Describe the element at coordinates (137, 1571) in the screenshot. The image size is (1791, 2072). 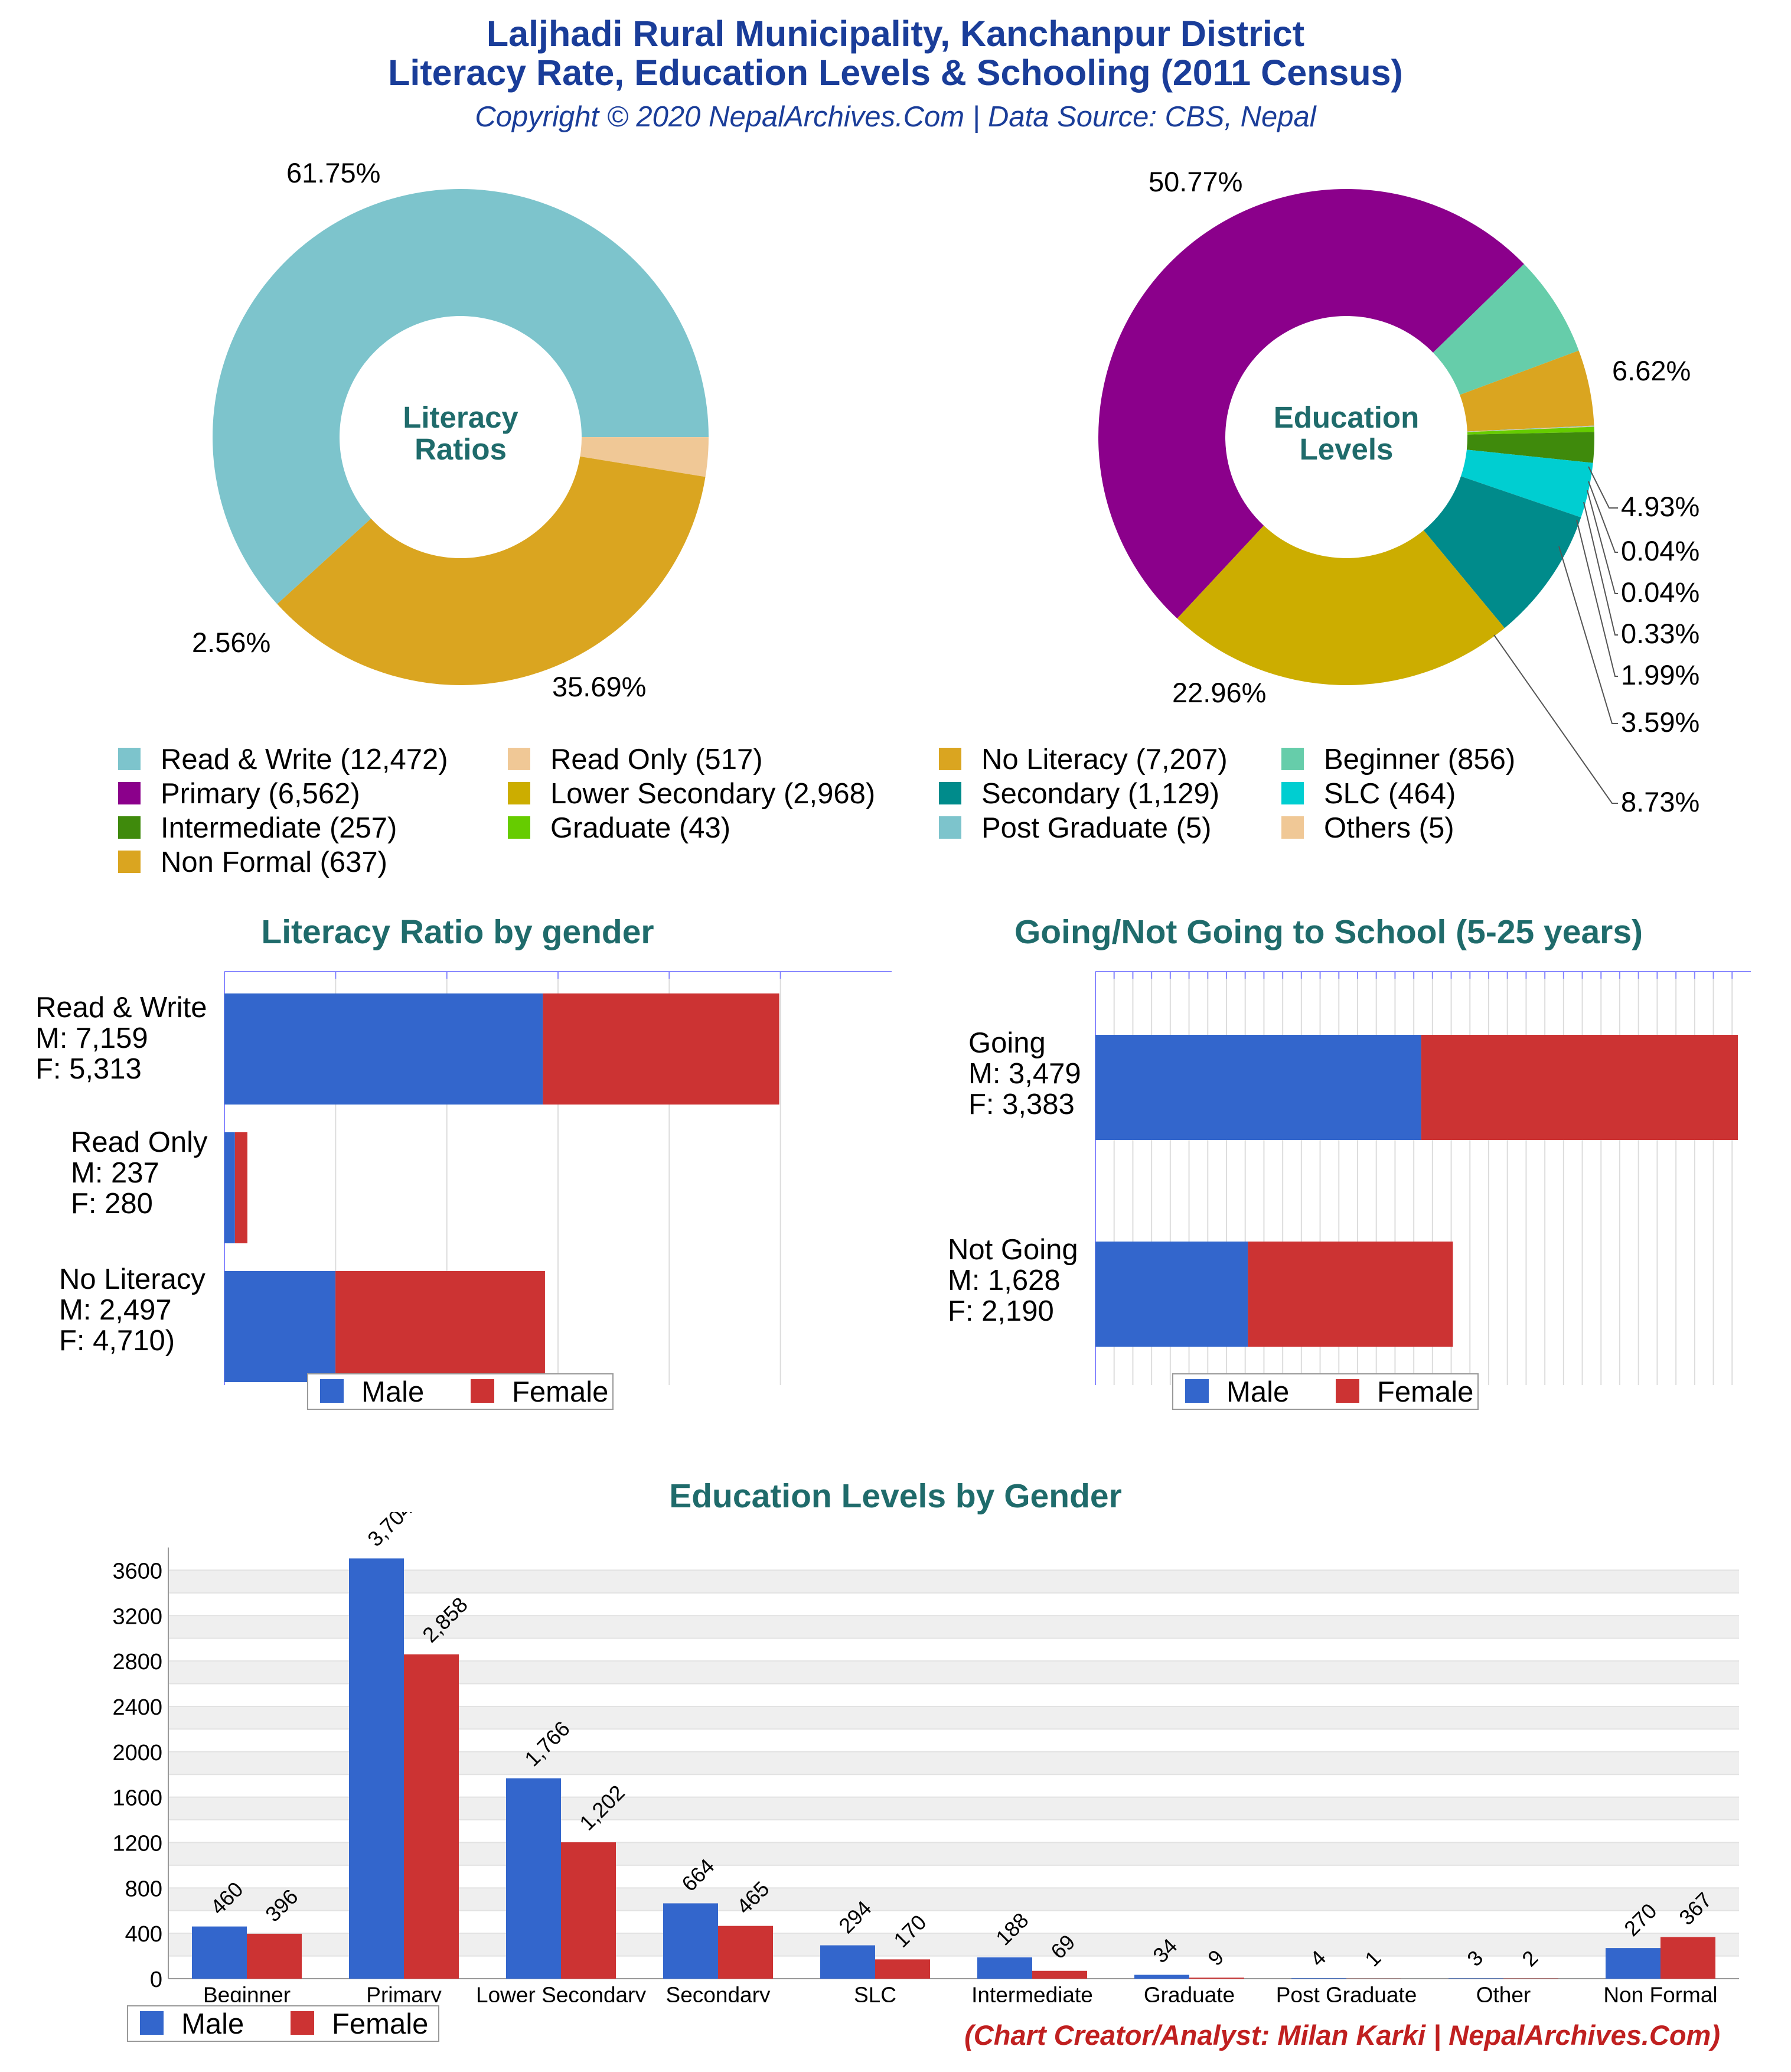
I see `y-tick-label: 3600` at that location.